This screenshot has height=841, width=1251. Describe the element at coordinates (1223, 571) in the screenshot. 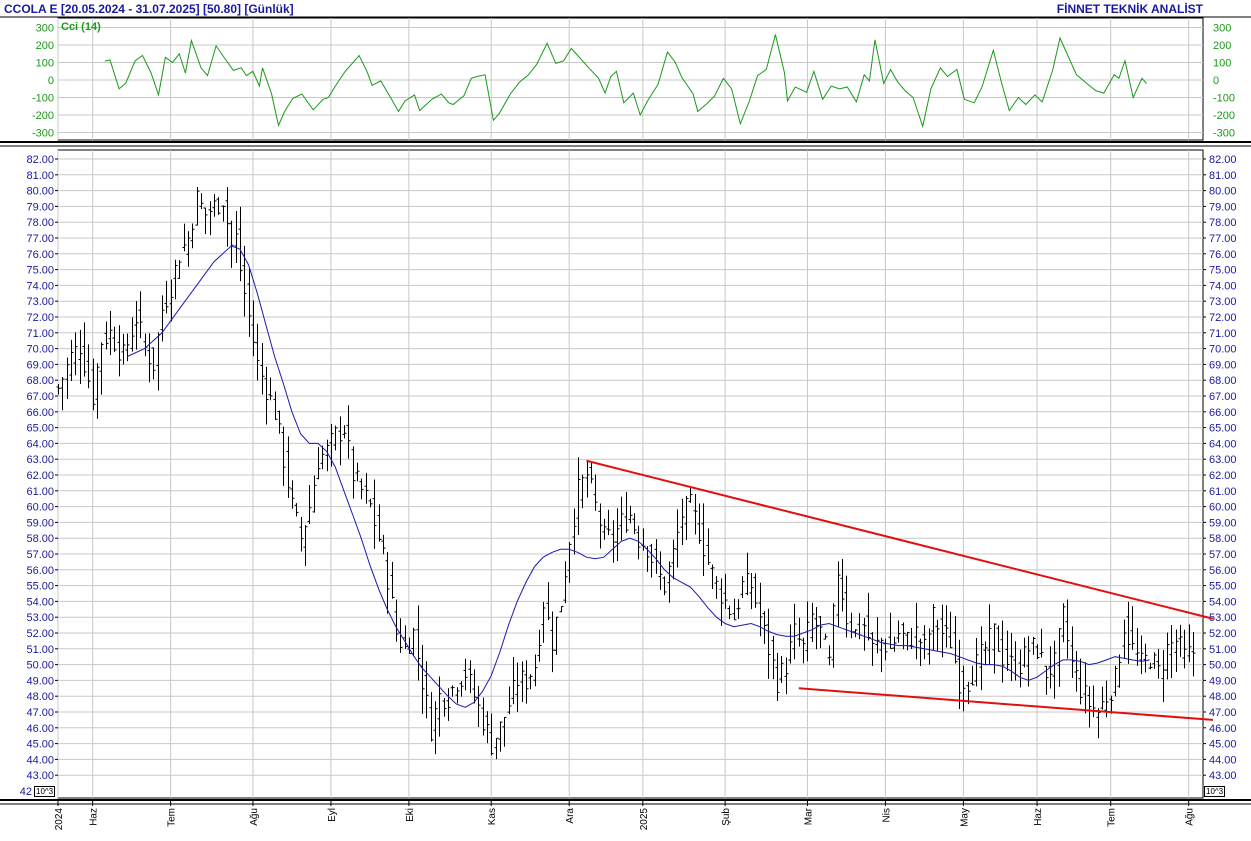

I see `price-tick-label-right: 56.00` at that location.